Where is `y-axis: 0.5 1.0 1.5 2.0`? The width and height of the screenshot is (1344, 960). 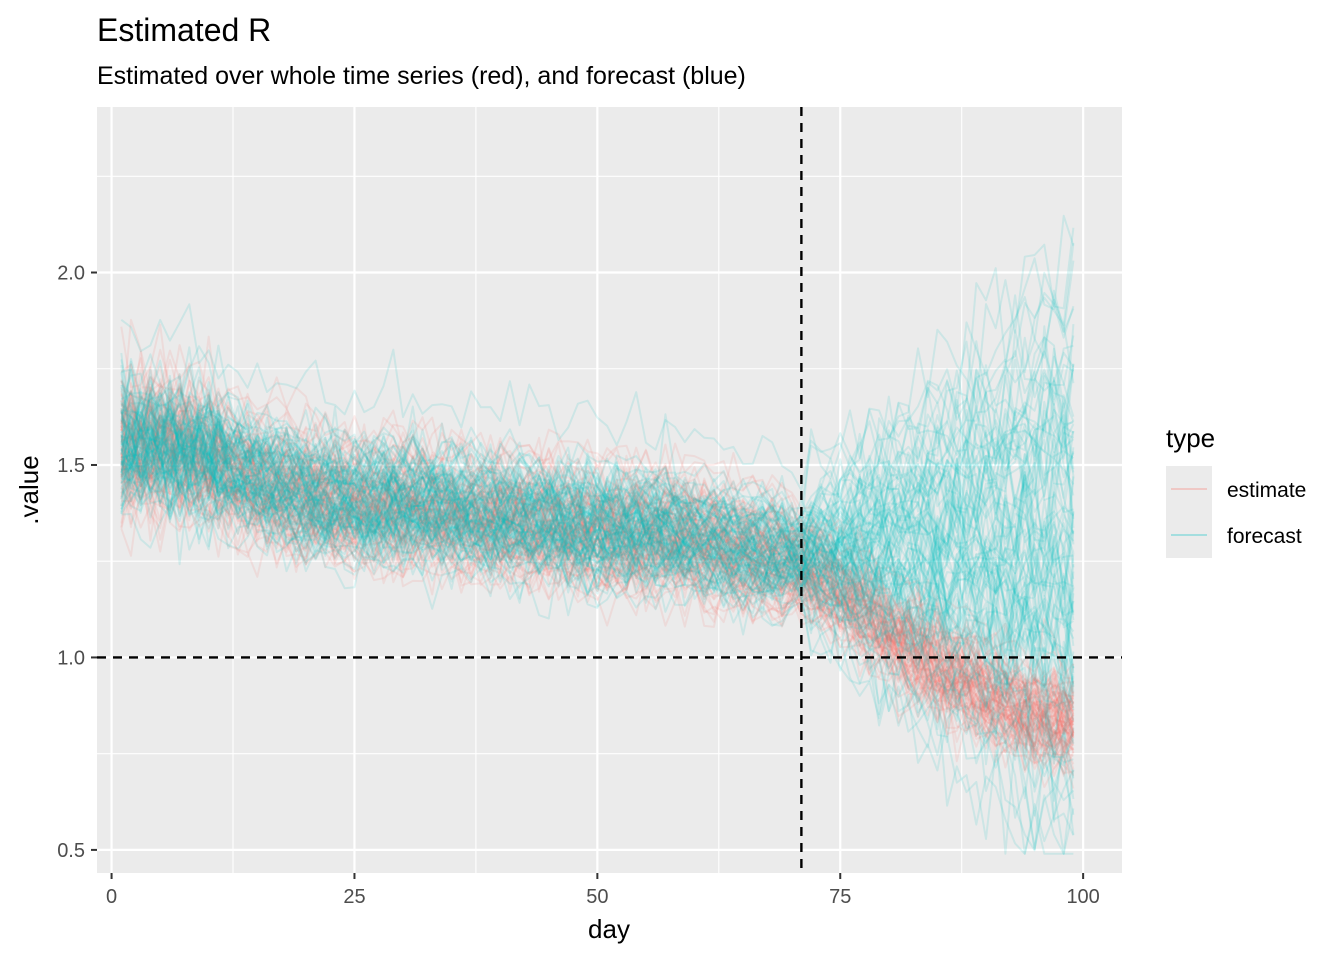
y-axis: 0.5 1.0 1.5 2.0 is located at coordinates (77, 562).